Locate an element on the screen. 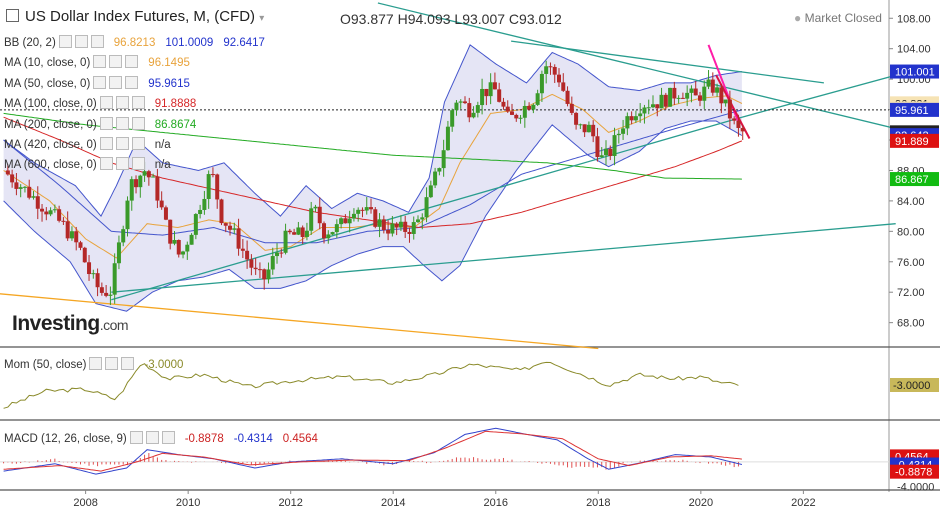 The width and height of the screenshot is (940, 510). menu-icon is located at coordinates (12, 15).